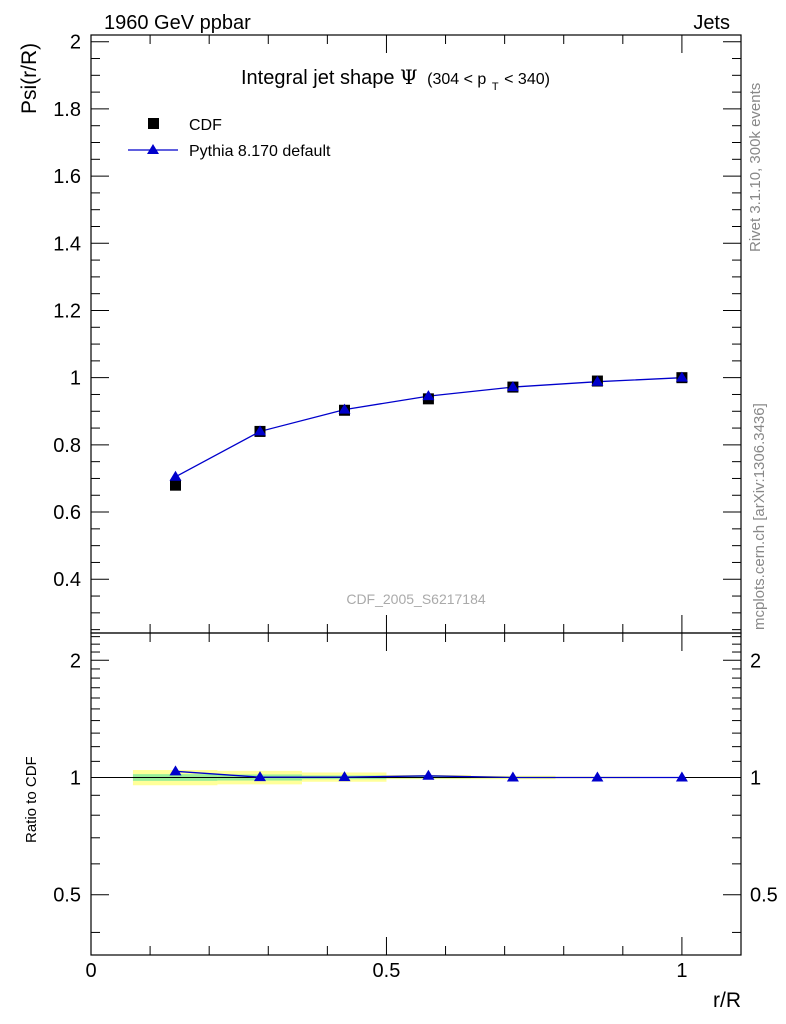 Image resolution: width=786 pixels, height=1024 pixels. What do you see at coordinates (67, 110) in the screenshot?
I see `main-y-tick-label: 1.8` at bounding box center [67, 110].